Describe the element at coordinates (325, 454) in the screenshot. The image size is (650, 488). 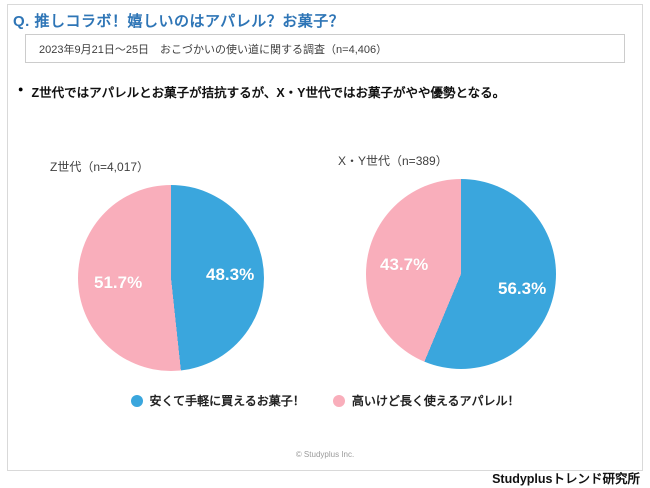
I see `copyright-text: © Studyplus Inc.` at that location.